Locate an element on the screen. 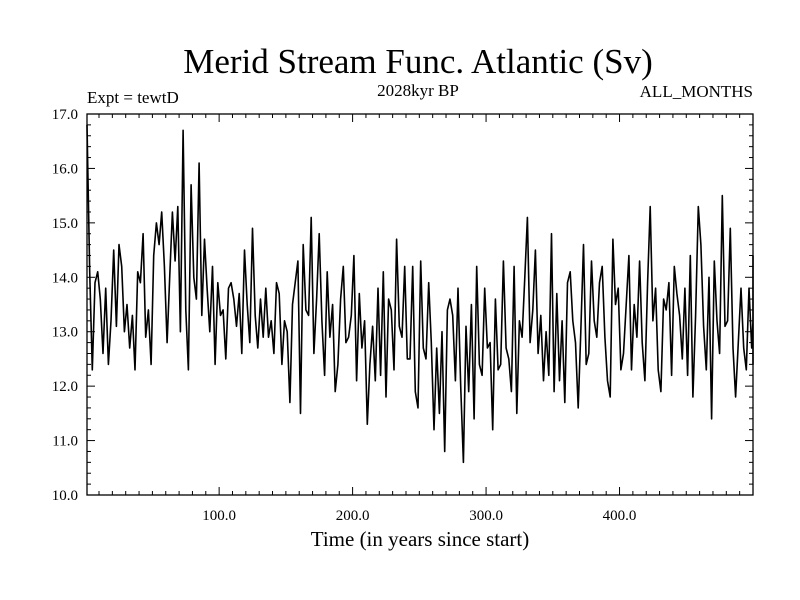  y-tick-label: 13.0 is located at coordinates (65, 333).